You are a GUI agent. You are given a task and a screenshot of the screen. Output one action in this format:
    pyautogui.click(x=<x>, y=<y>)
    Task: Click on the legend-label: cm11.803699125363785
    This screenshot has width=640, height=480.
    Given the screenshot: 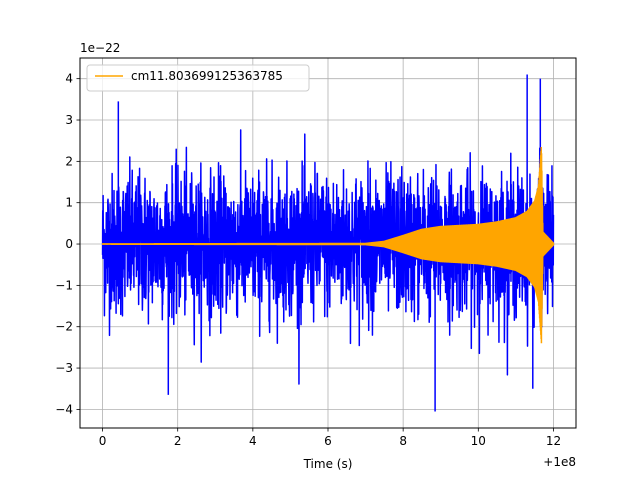 What is the action you would take?
    pyautogui.click(x=207, y=76)
    